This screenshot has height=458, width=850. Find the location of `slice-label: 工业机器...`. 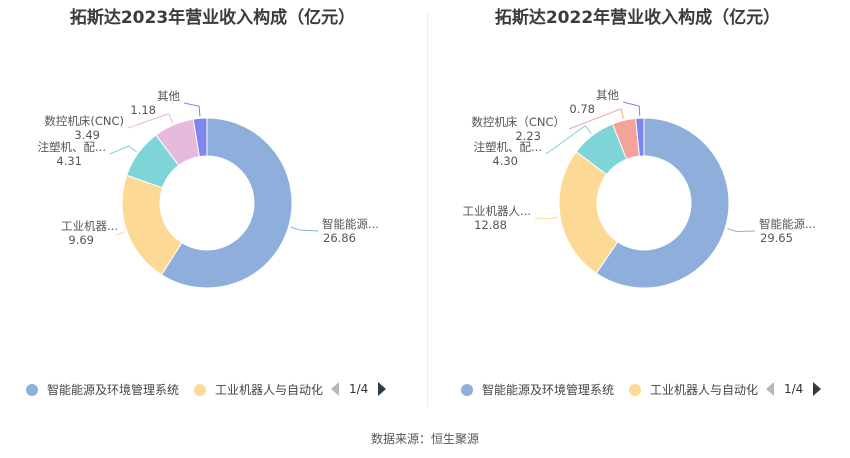

slice-label: 工业机器... is located at coordinates (89, 226).